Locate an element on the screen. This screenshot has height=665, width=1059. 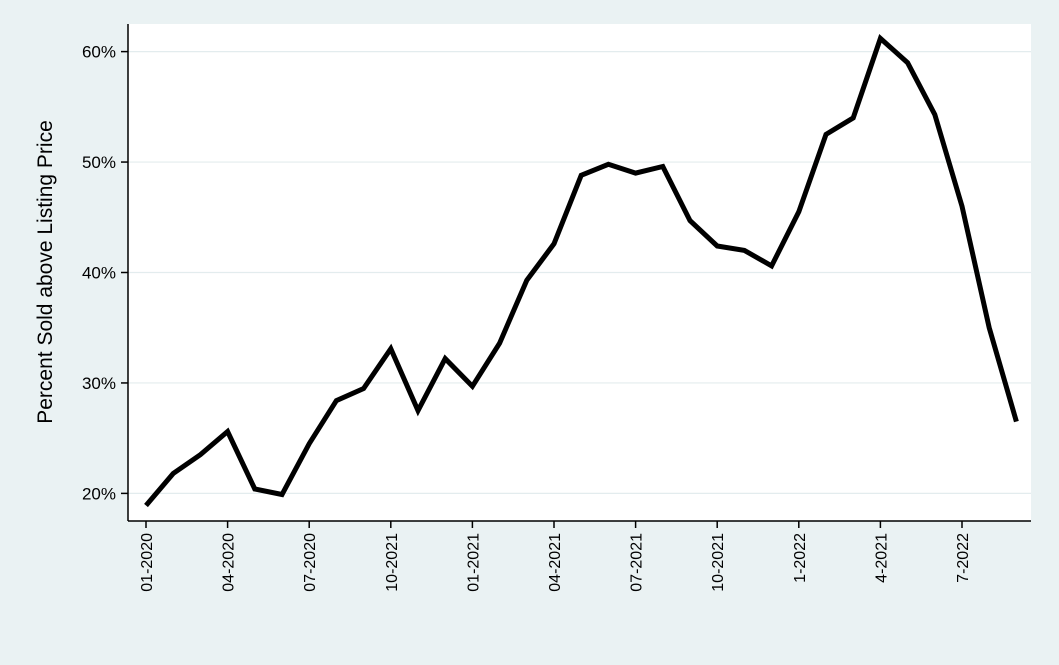
x-tick-label: 01-2021 is located at coordinates (473, 562).